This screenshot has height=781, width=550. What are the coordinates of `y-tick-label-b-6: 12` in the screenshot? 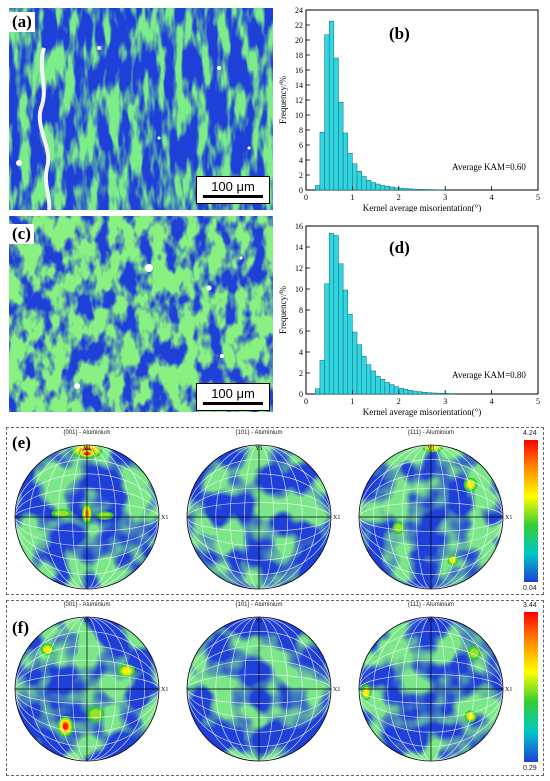 It's located at (299, 100).